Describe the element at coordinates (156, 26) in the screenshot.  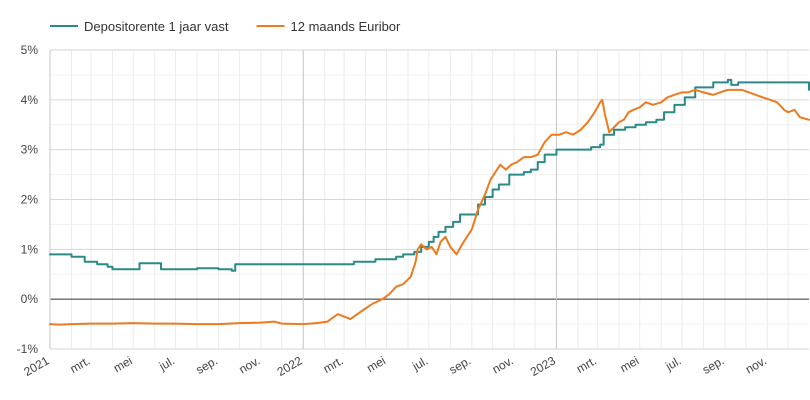
I see `legend-label: Depositorente 1 jaar vast` at that location.